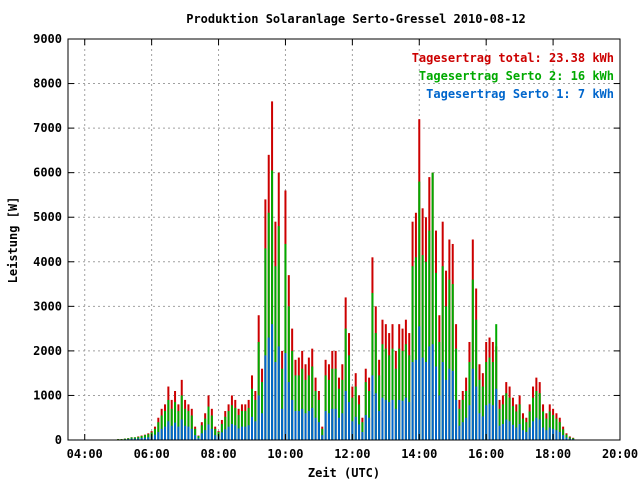 This screenshot has height=480, width=640. I want to click on legend-entry-serto-1: Tagesertrag Serto 1: 7 kWh, so click(520, 94).